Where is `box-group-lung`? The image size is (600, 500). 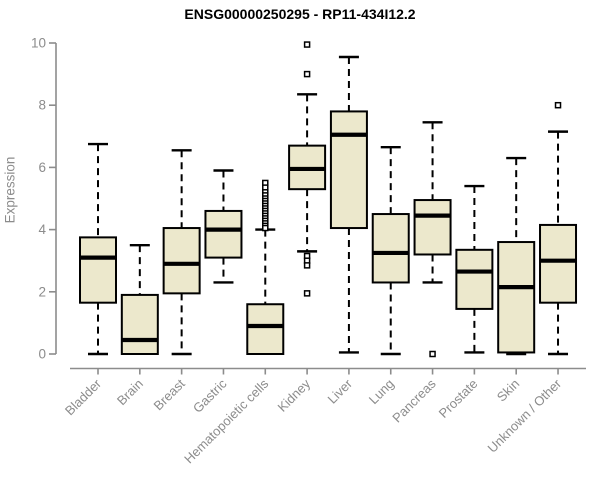
box-group-lung is located at coordinates (390, 250).